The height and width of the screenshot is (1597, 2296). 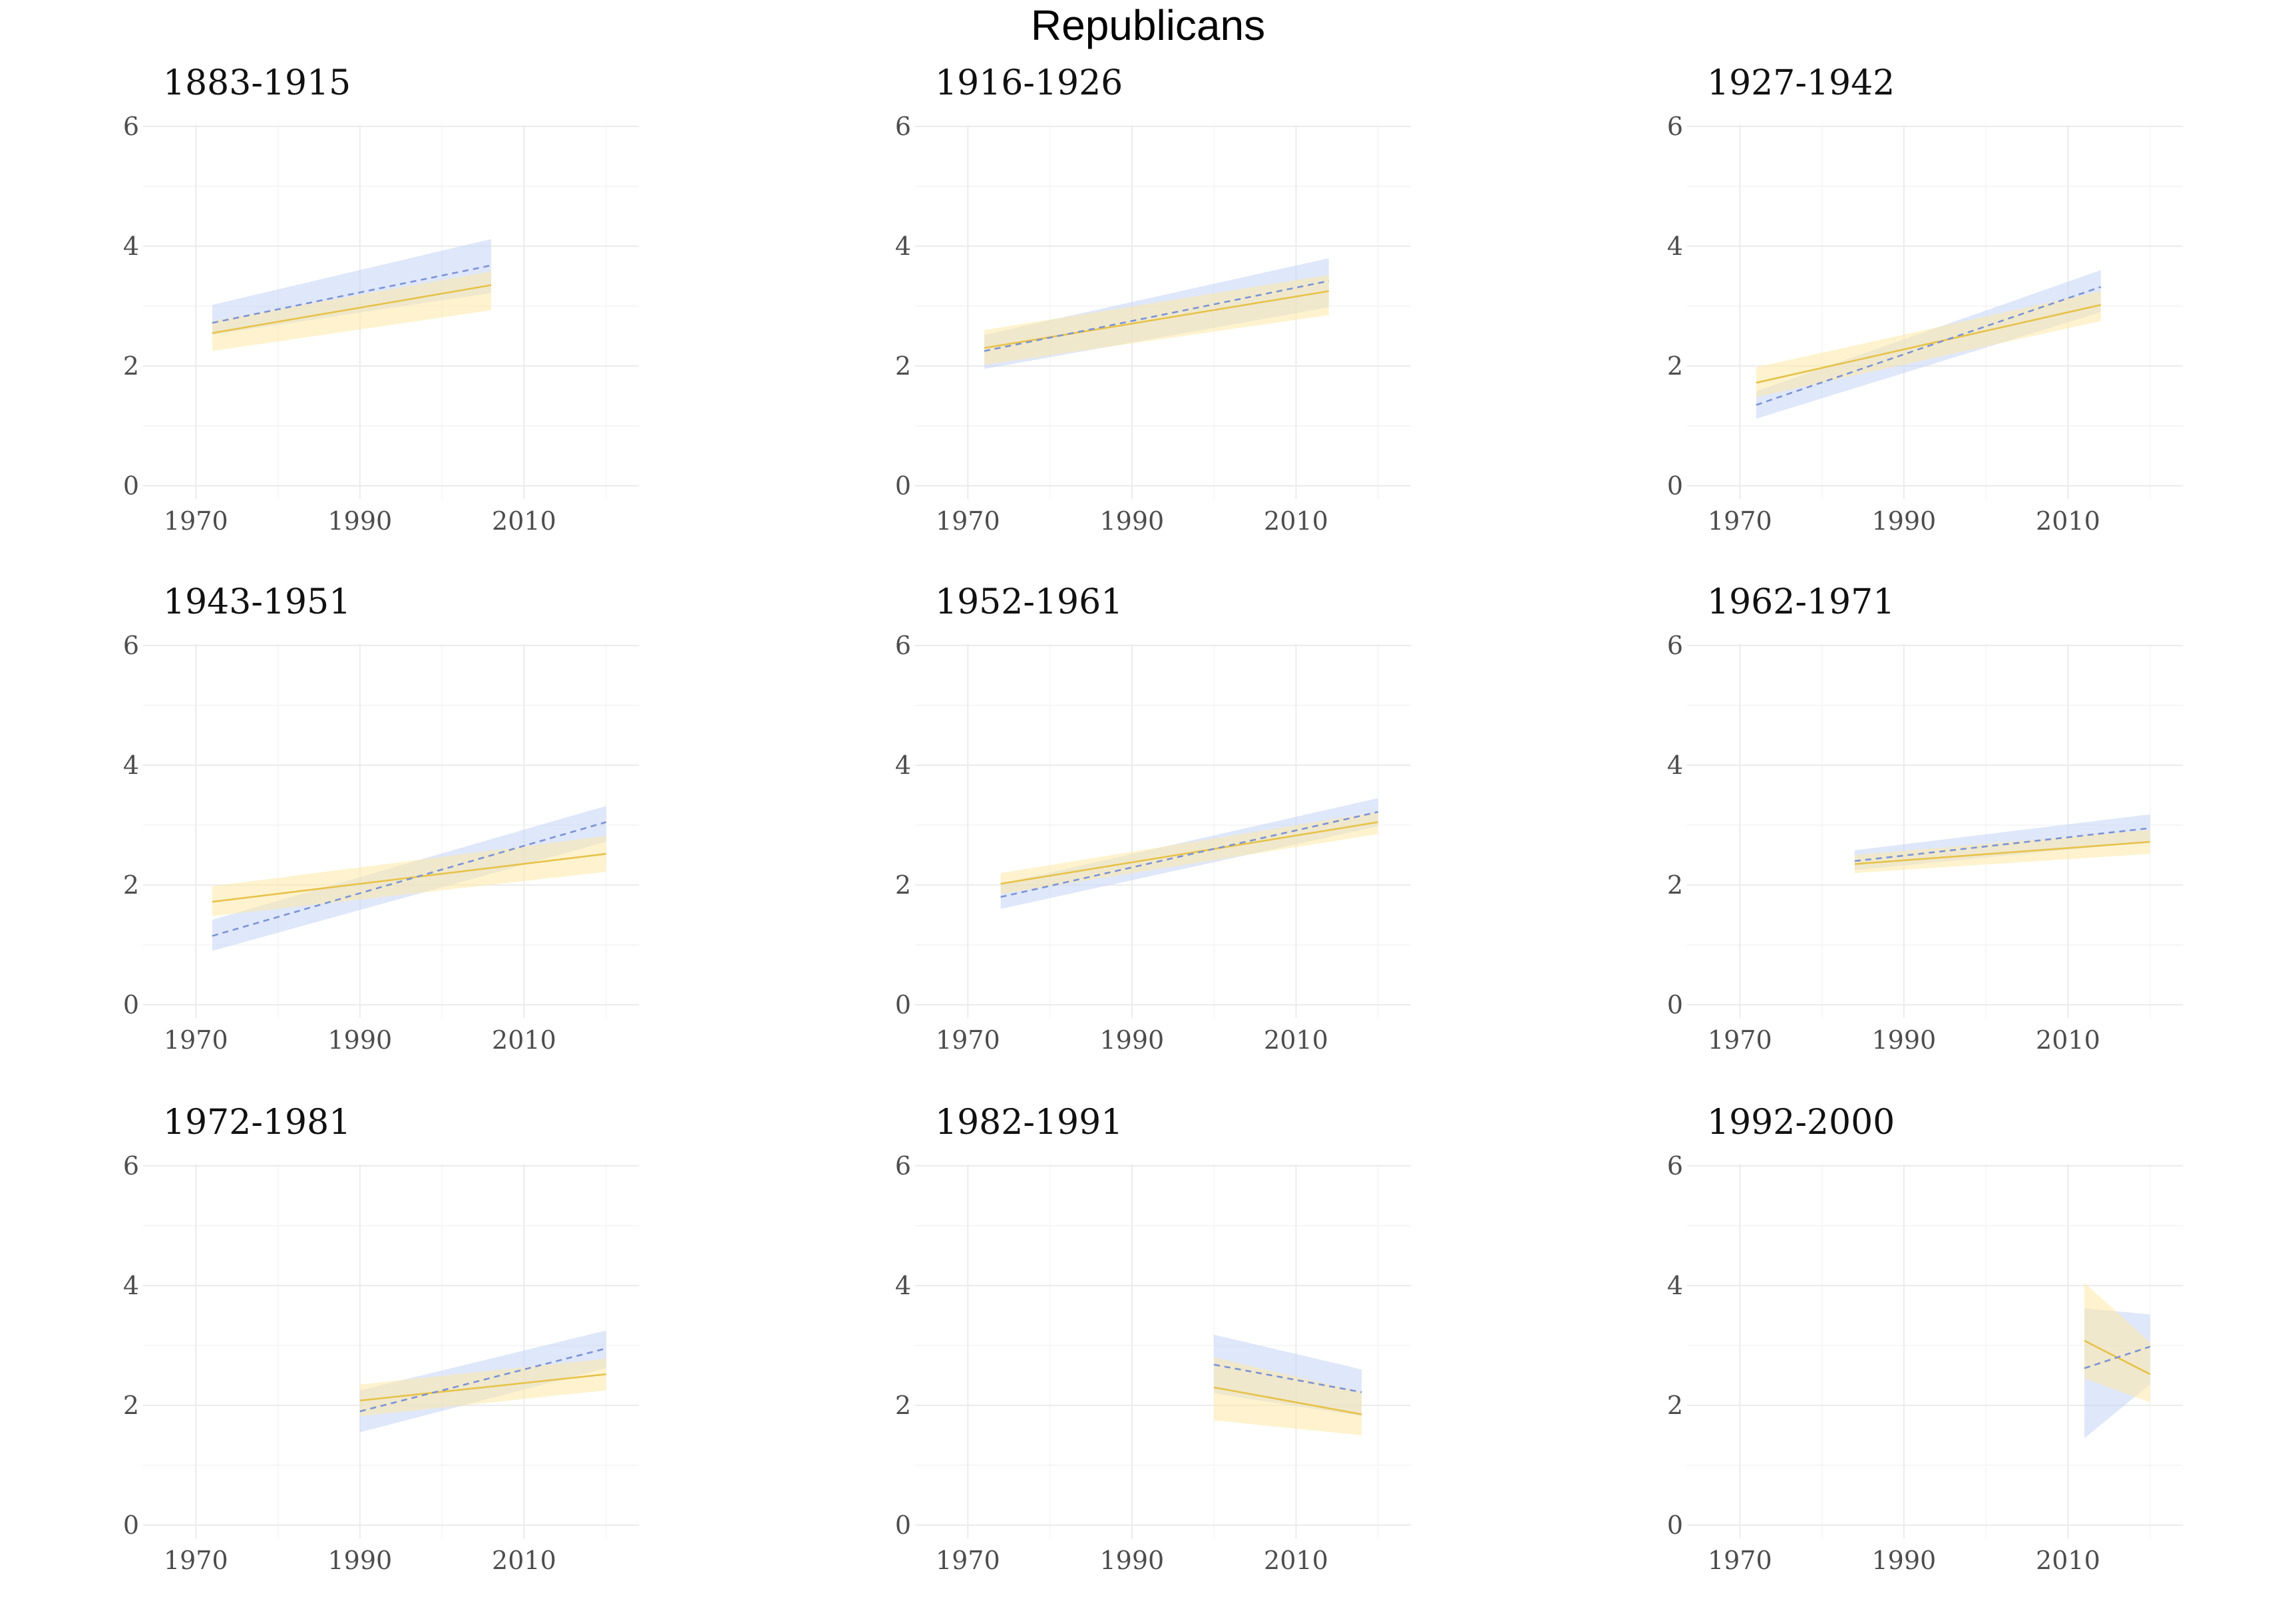 I want to click on panel-title: 1982-1991, so click(x=1029, y=1123).